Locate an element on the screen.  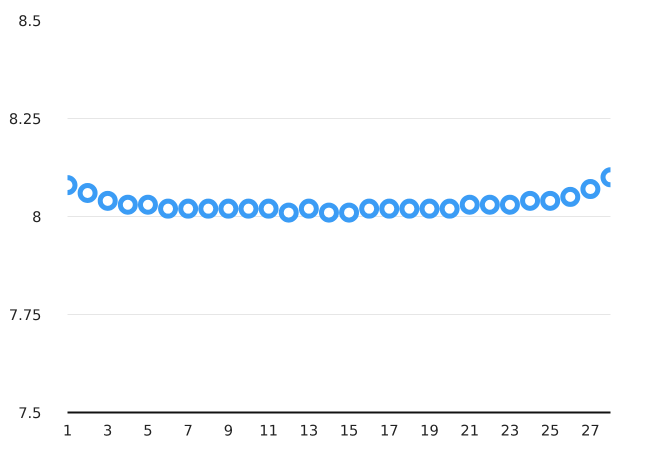
x-tick-label: 23 is located at coordinates (510, 431).